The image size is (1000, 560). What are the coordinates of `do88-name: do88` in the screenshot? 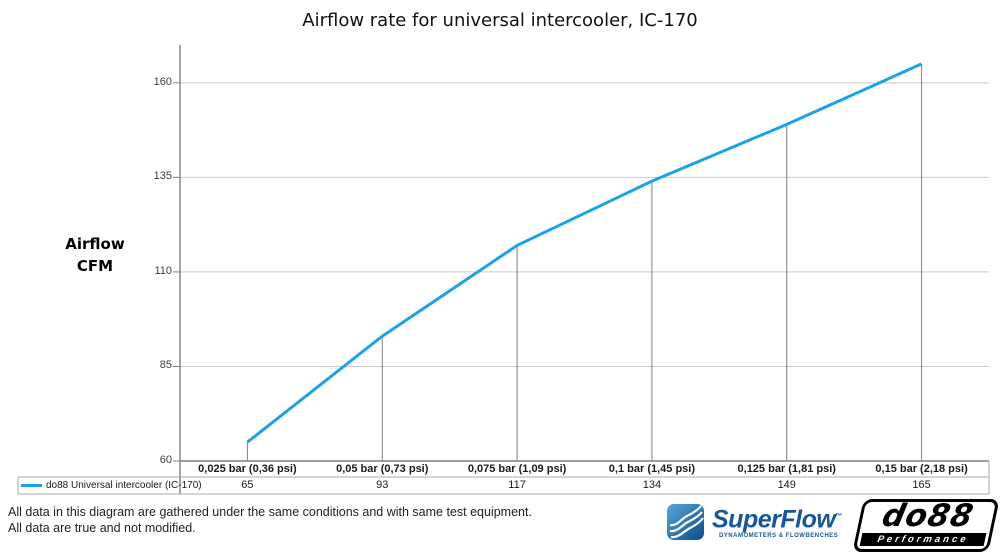 It's located at (928, 516).